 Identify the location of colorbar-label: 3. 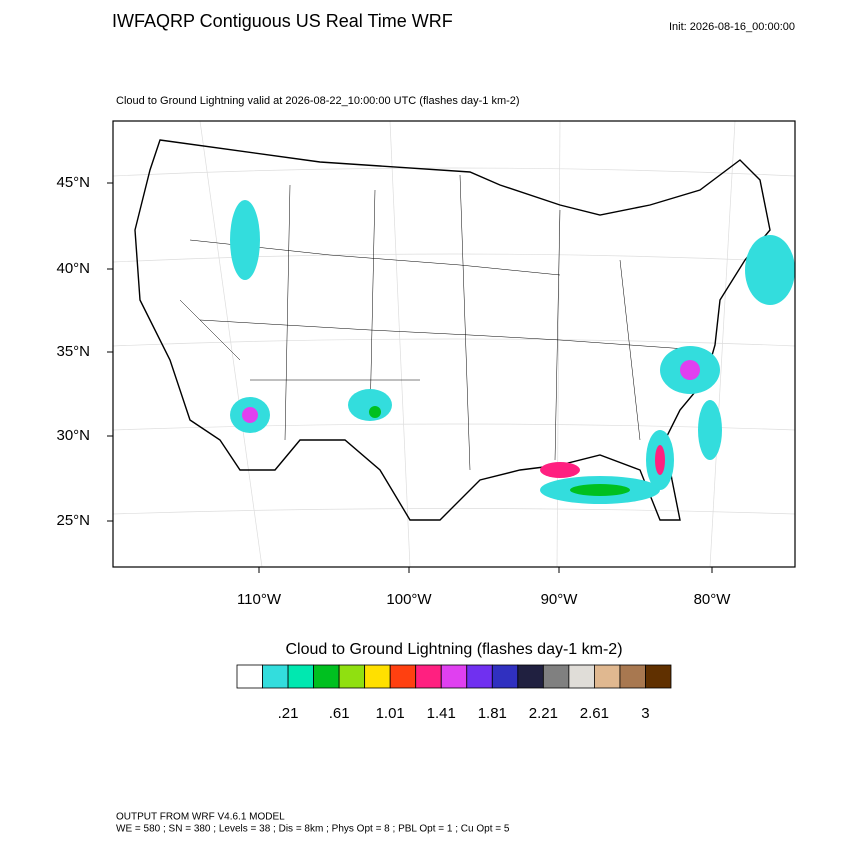
(645, 713).